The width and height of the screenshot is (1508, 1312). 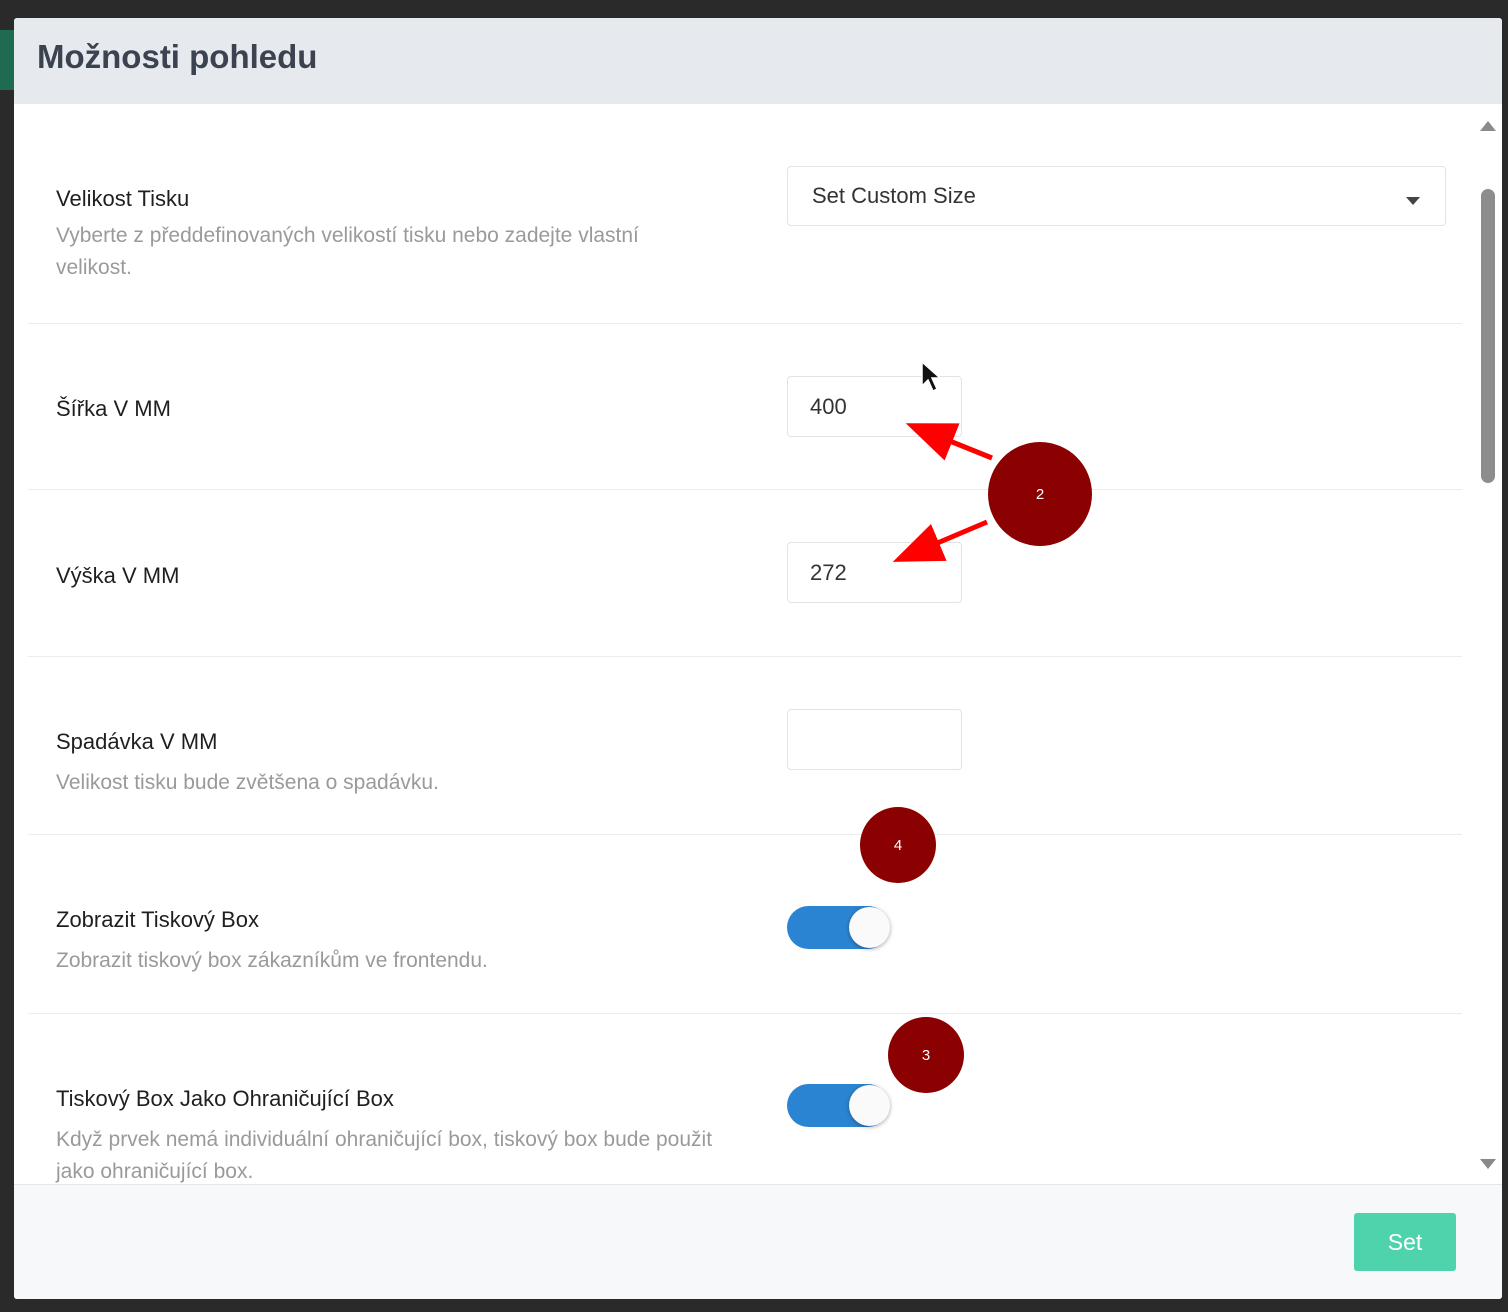 I want to click on width-label: Šířka V MM, so click(x=113, y=408).